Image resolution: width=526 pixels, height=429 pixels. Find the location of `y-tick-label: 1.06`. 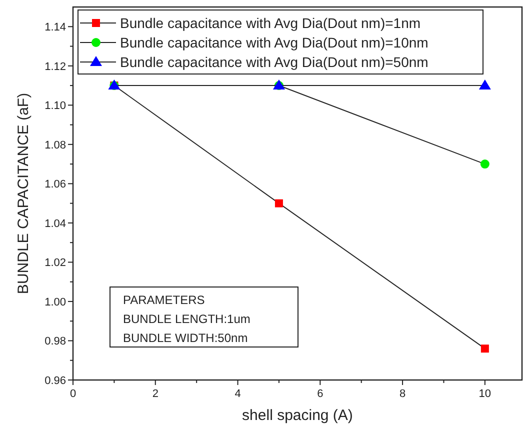

y-tick-label: 1.06 is located at coordinates (55, 184).